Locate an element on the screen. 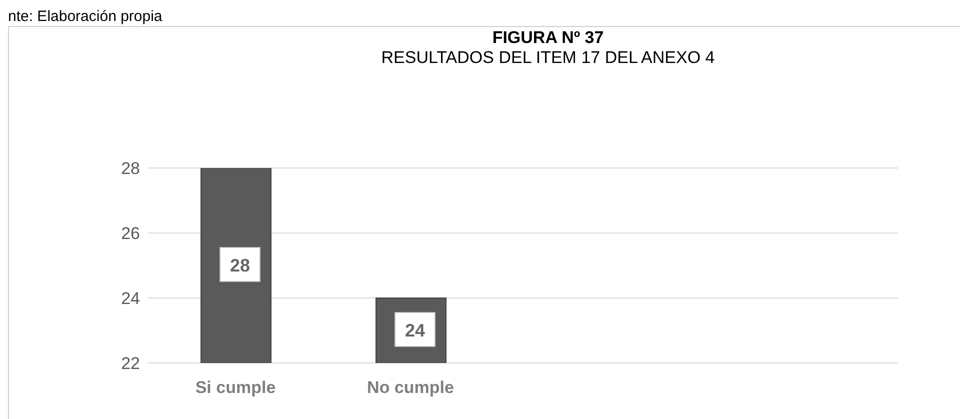  y-tick-label: 26 is located at coordinates (130, 234).